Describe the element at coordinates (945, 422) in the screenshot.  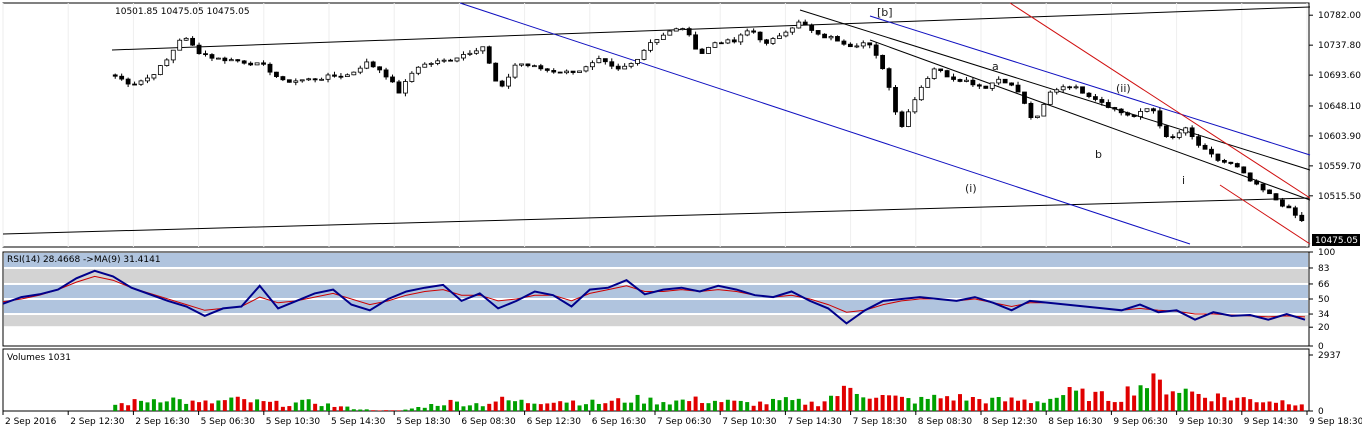
I see `time-tick-label: 8 Sep 08:30` at that location.